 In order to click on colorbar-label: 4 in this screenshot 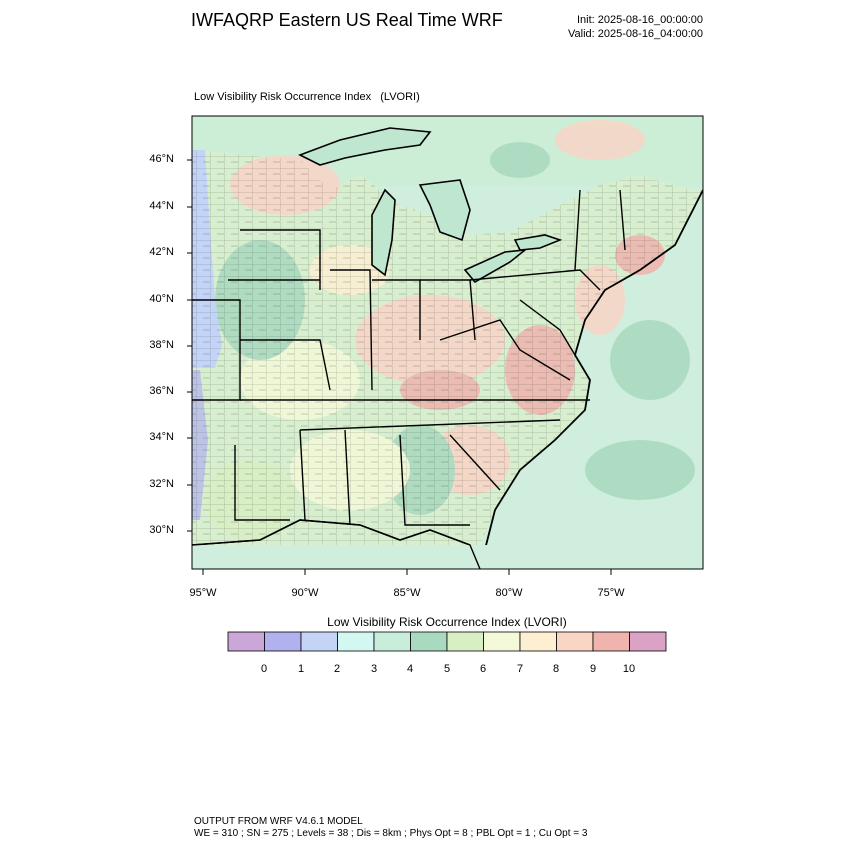, I will do `click(410, 669)`.